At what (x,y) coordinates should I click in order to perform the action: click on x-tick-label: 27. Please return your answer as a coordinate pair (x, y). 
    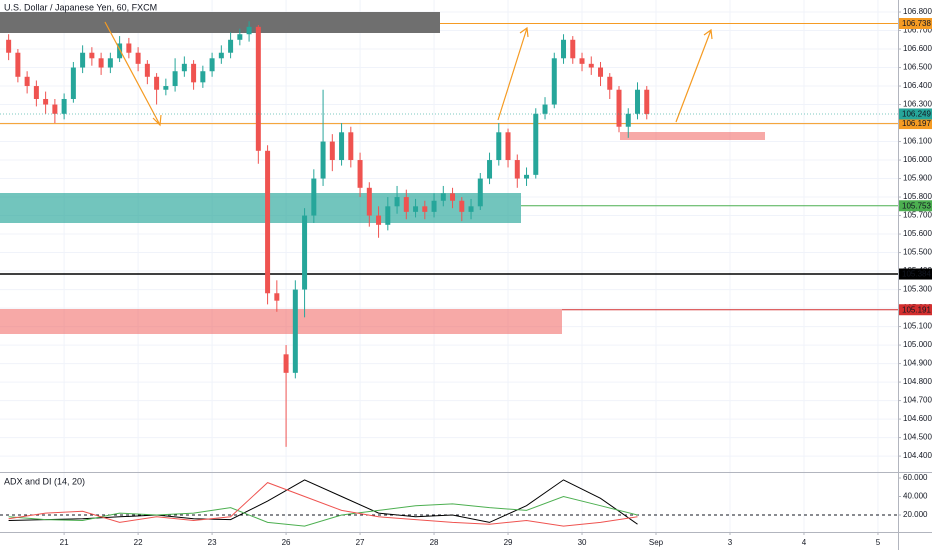
    Looking at the image, I should click on (360, 542).